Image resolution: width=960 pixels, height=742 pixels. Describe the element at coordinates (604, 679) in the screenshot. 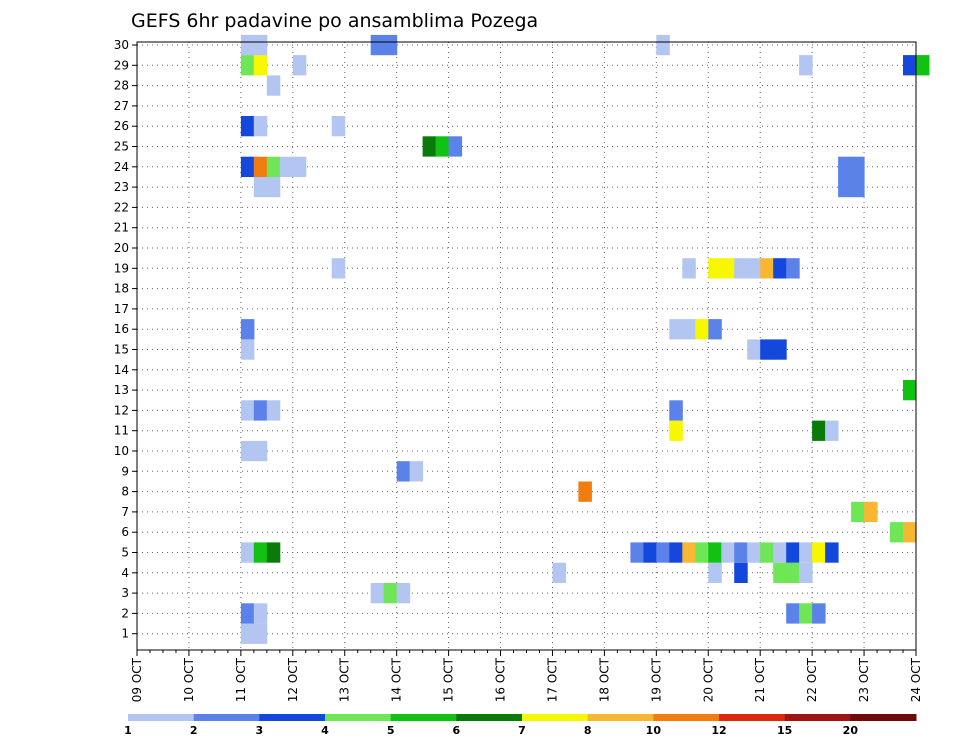

I see `x-tick-label: 18 OCT` at that location.